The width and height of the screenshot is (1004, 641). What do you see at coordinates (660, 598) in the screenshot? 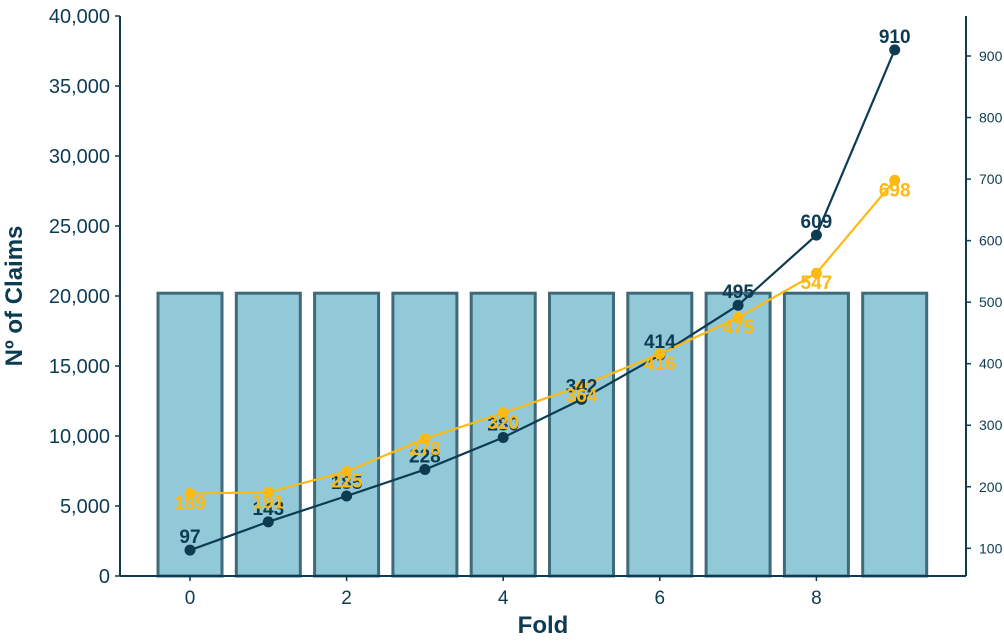
I see `x-tick-label: 6` at bounding box center [660, 598].